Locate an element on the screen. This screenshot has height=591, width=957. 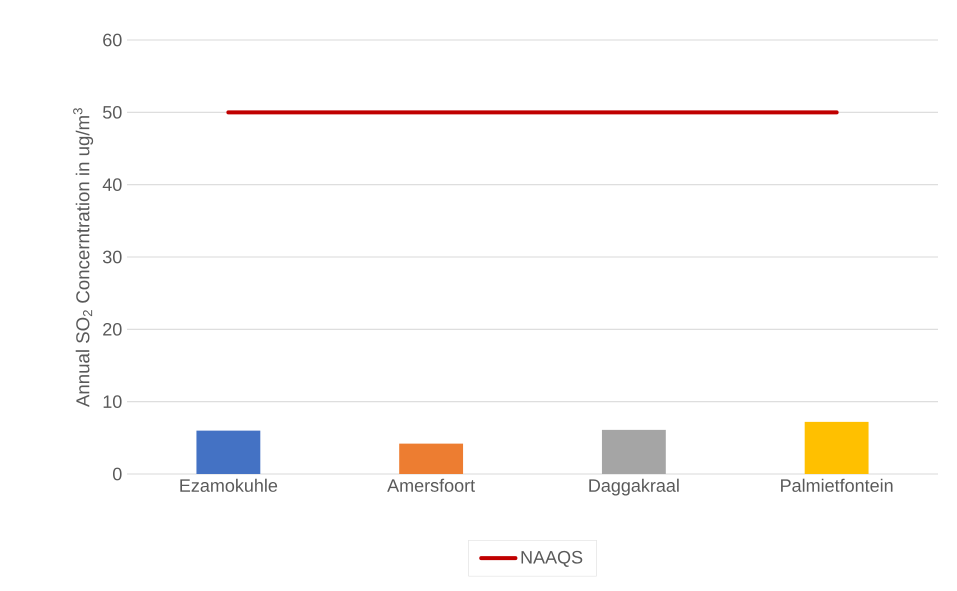
y-tick-label: 40 is located at coordinates (112, 185).